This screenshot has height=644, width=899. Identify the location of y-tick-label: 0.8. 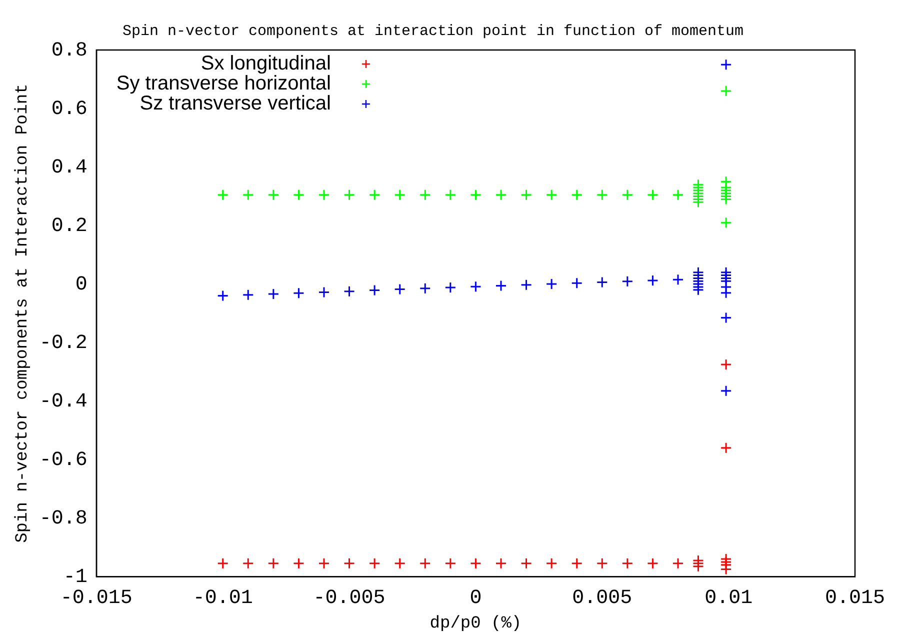
(69, 50).